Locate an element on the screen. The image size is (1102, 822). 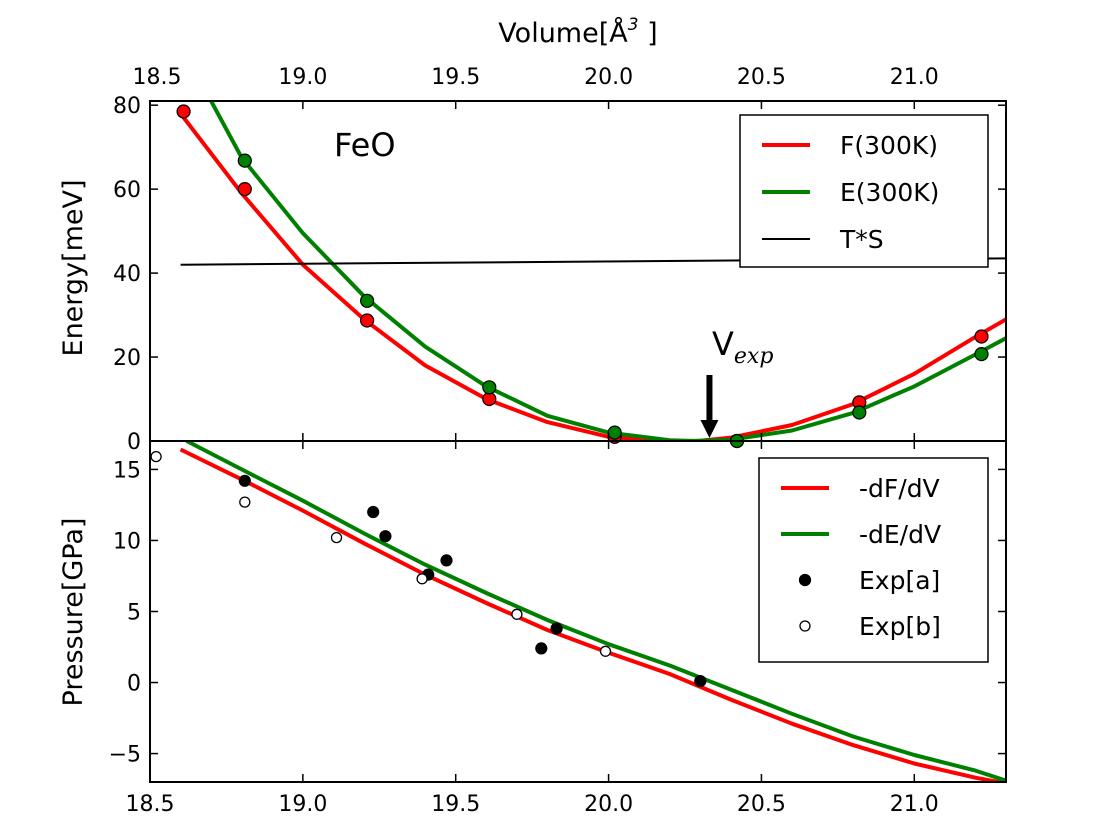
y-tick-label: 15 is located at coordinates (127, 470).